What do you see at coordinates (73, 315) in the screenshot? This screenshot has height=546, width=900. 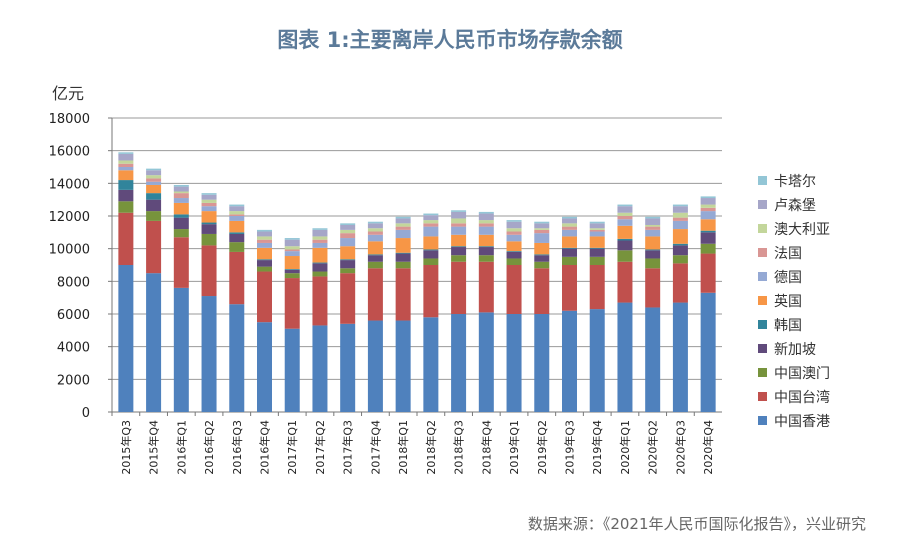 I see `y-tick-label: 6000` at bounding box center [73, 315].